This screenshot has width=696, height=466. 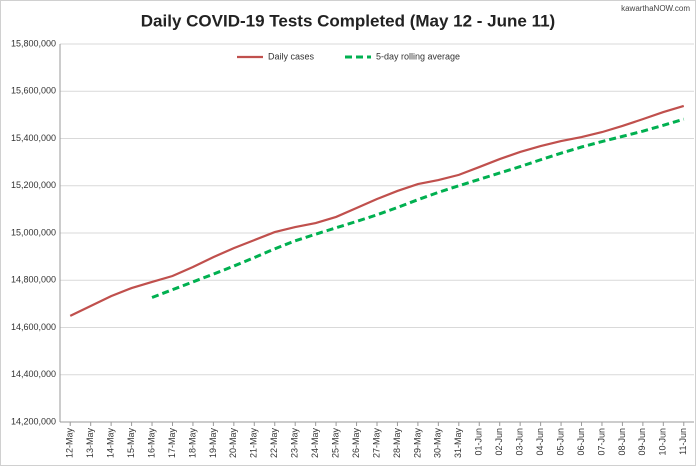 I want to click on x-tick-label: 12-May, so click(x=70, y=443).